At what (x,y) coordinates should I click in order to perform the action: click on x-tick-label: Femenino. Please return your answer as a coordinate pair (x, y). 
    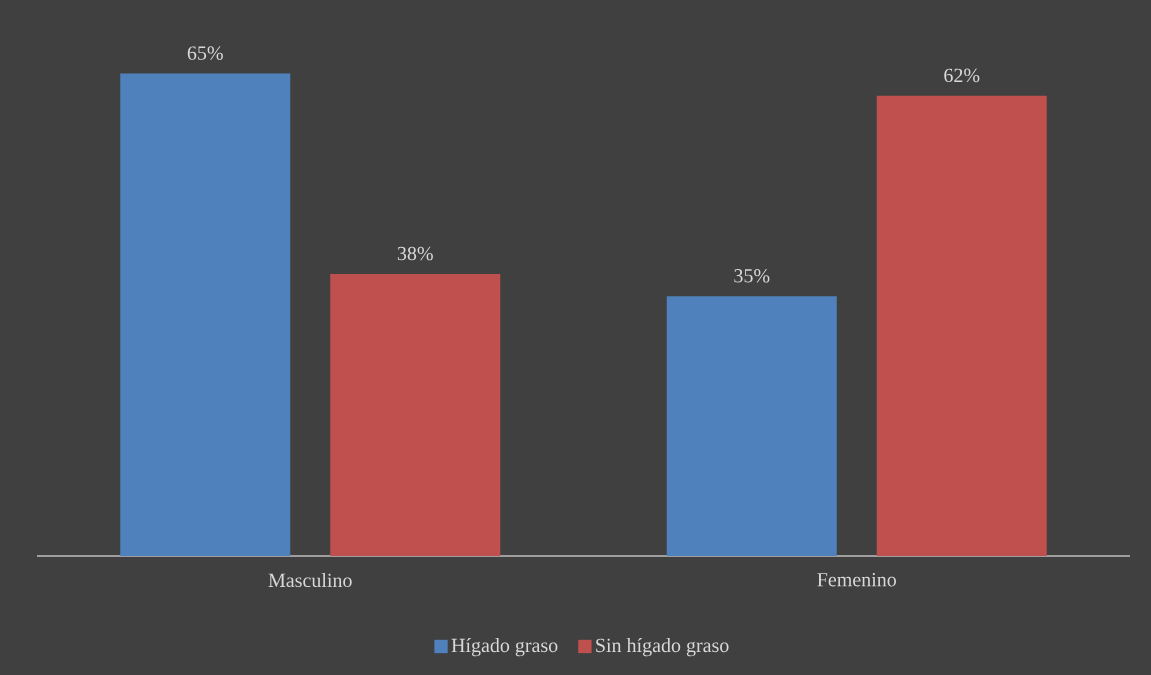
    Looking at the image, I should click on (856, 579).